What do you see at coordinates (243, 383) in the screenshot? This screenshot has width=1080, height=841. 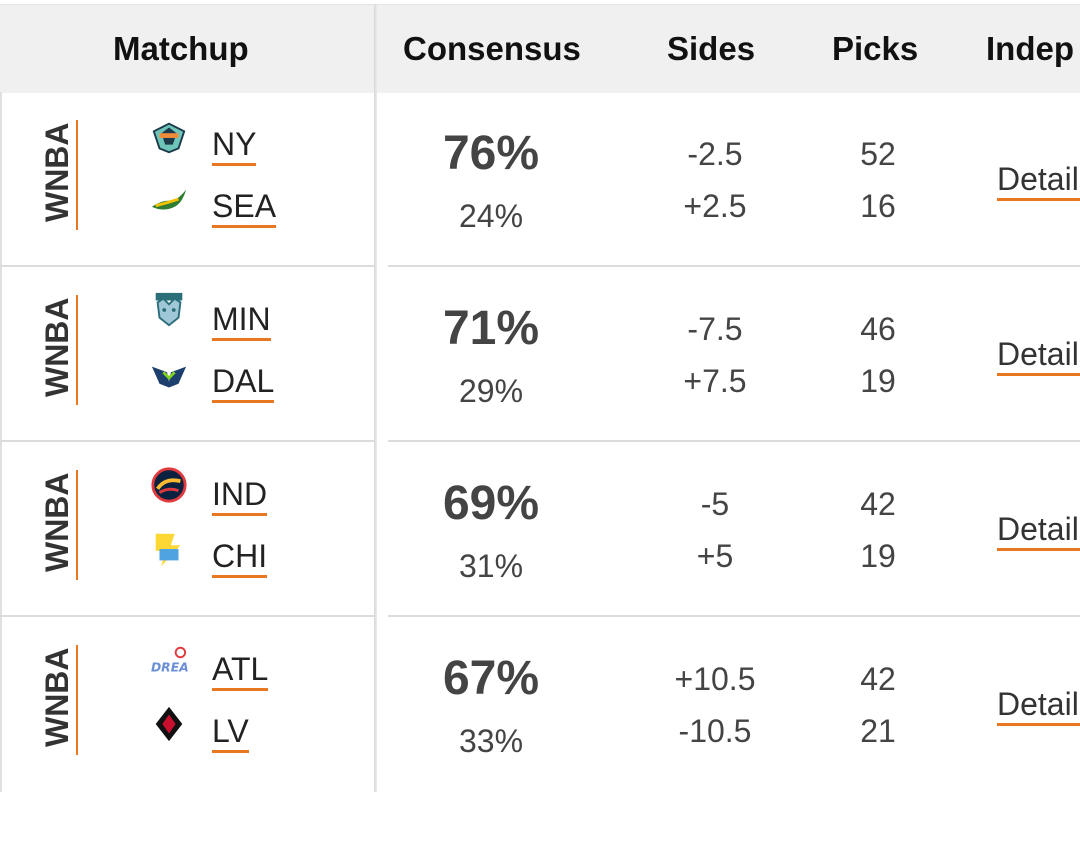 I see `team-link-dal: DAL` at bounding box center [243, 383].